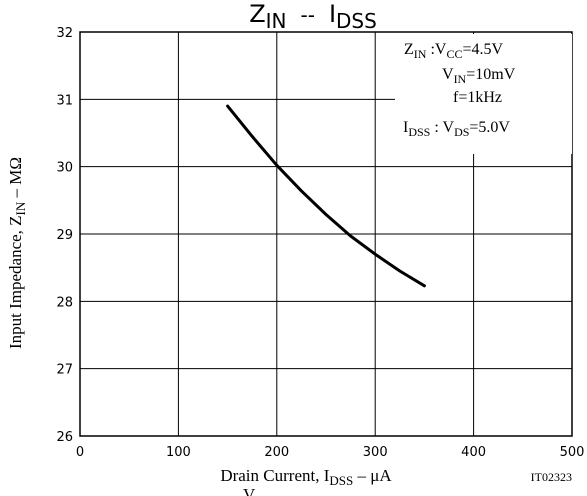 This screenshot has height=496, width=587. I want to click on y-tick-label: 31, so click(64, 100).